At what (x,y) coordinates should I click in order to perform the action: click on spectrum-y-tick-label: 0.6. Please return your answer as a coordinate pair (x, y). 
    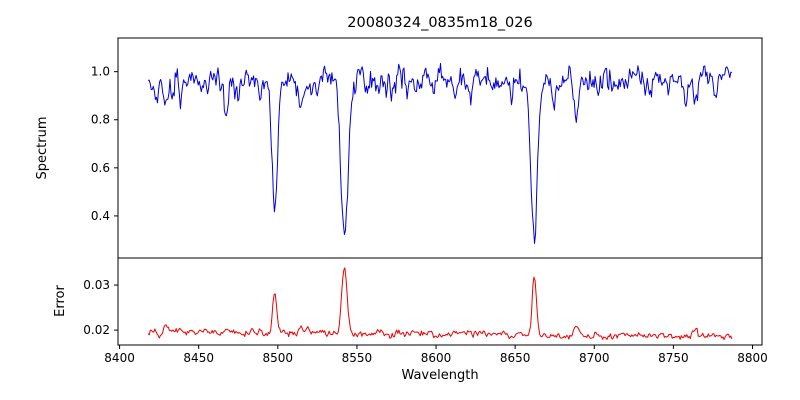
    Looking at the image, I should click on (100, 168).